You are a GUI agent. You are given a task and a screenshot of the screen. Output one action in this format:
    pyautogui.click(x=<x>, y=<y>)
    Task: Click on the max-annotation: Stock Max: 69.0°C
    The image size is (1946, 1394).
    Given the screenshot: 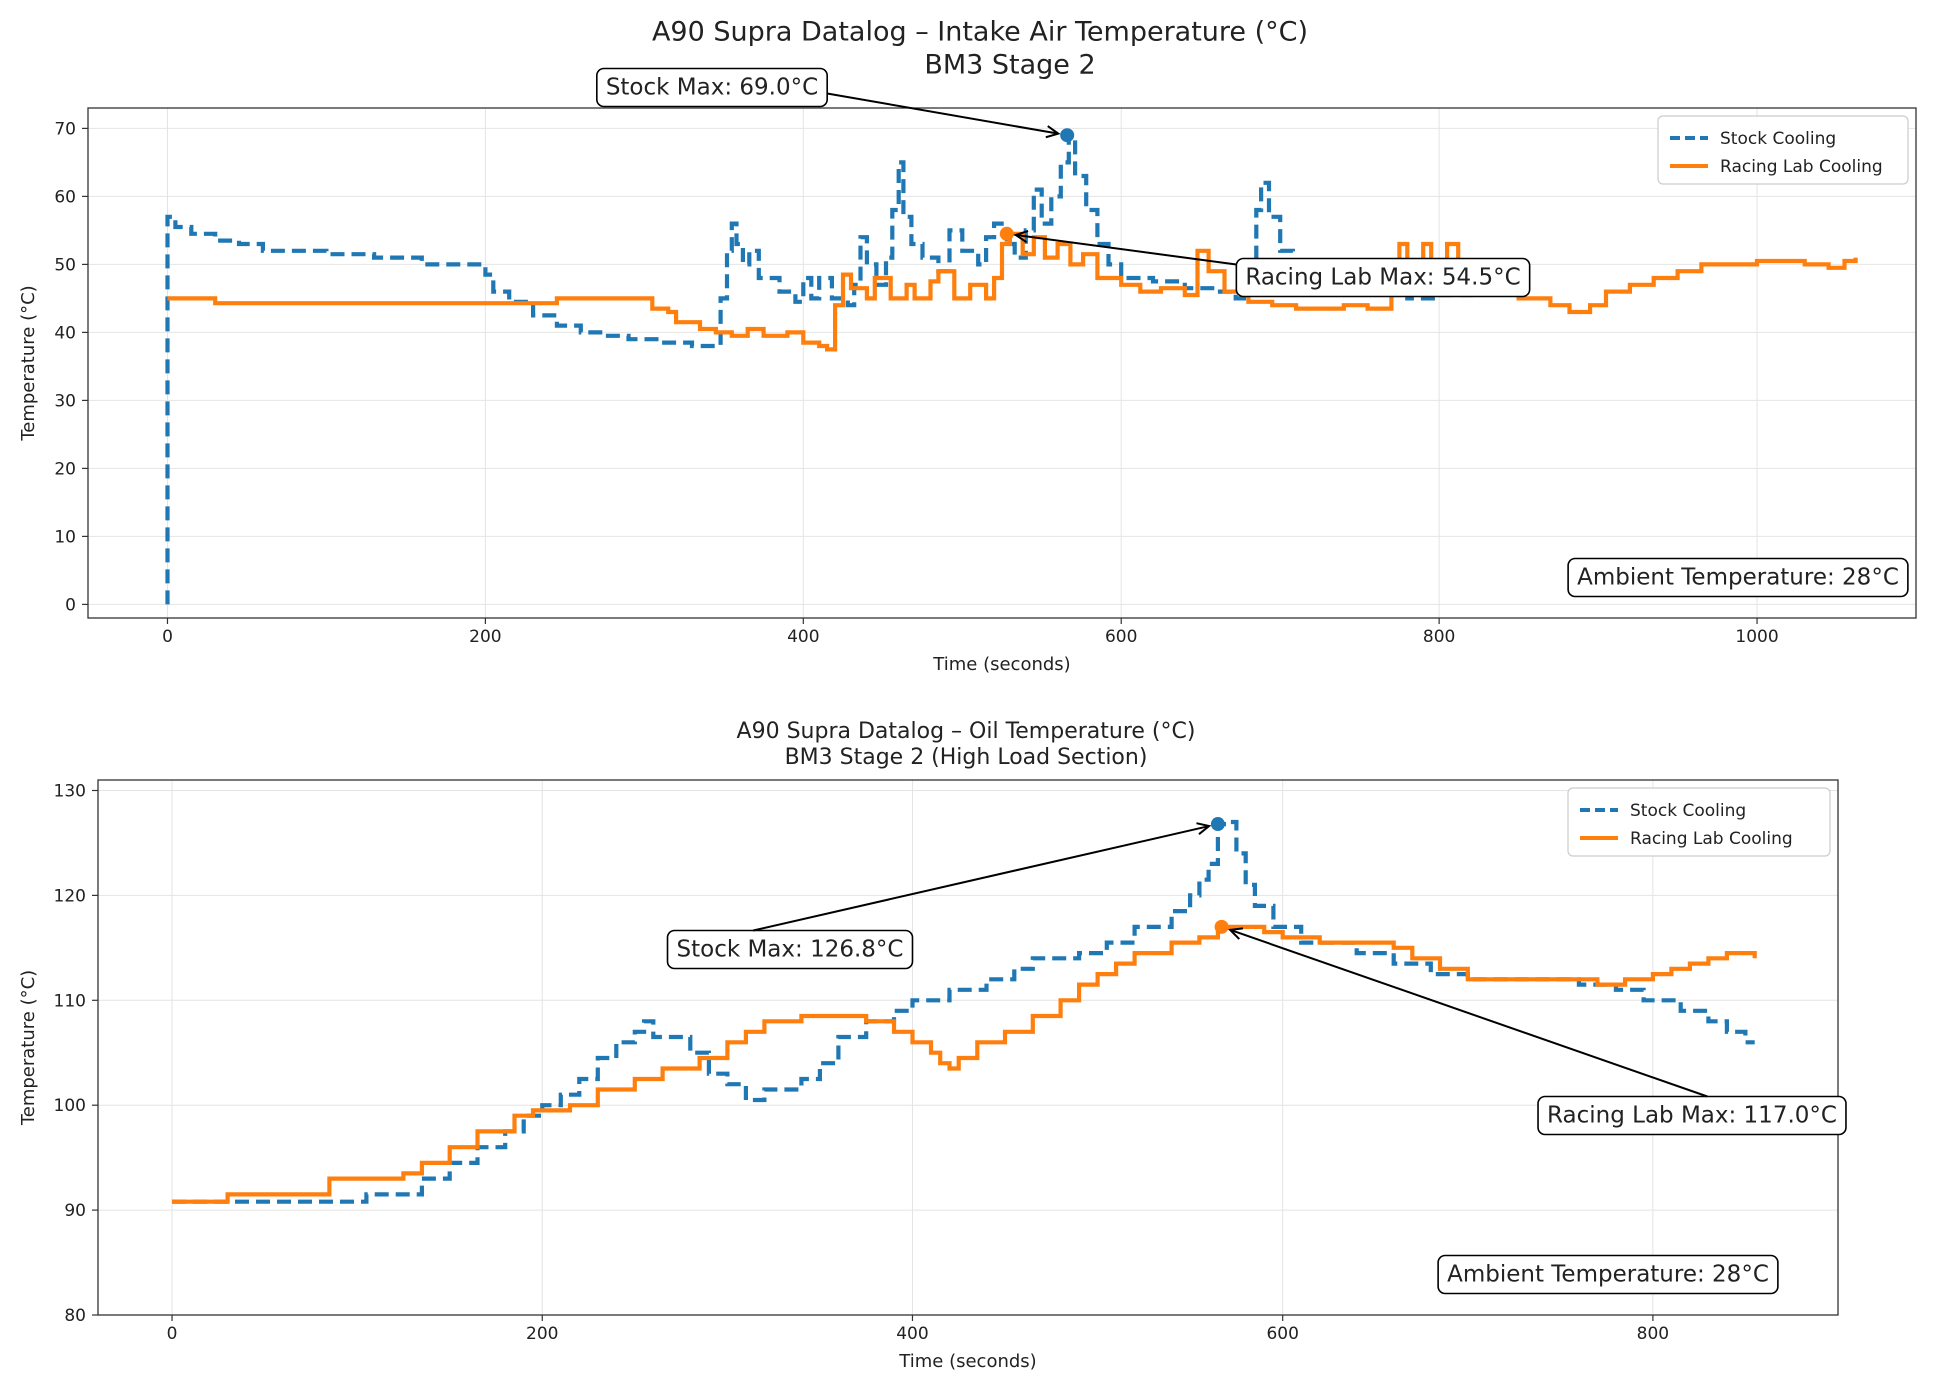 What is the action you would take?
    pyautogui.click(x=712, y=87)
    